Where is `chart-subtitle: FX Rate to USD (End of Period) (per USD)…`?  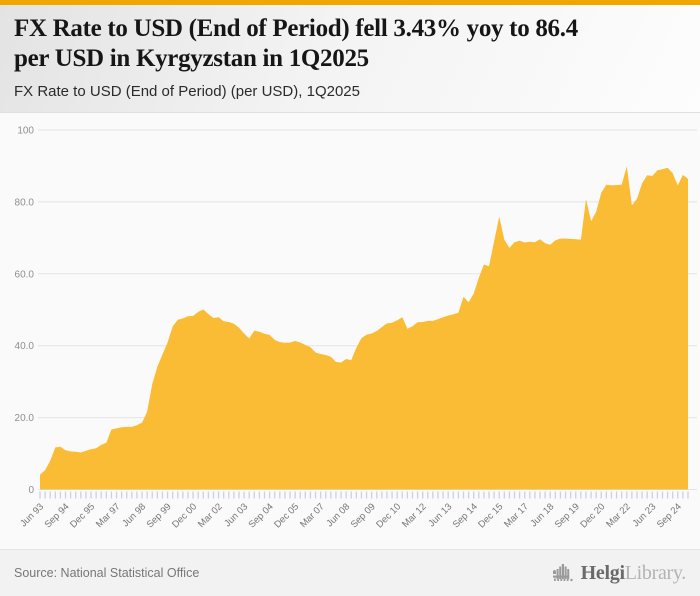
chart-subtitle: FX Rate to USD (End of Period) (per USD)… is located at coordinates (187, 91).